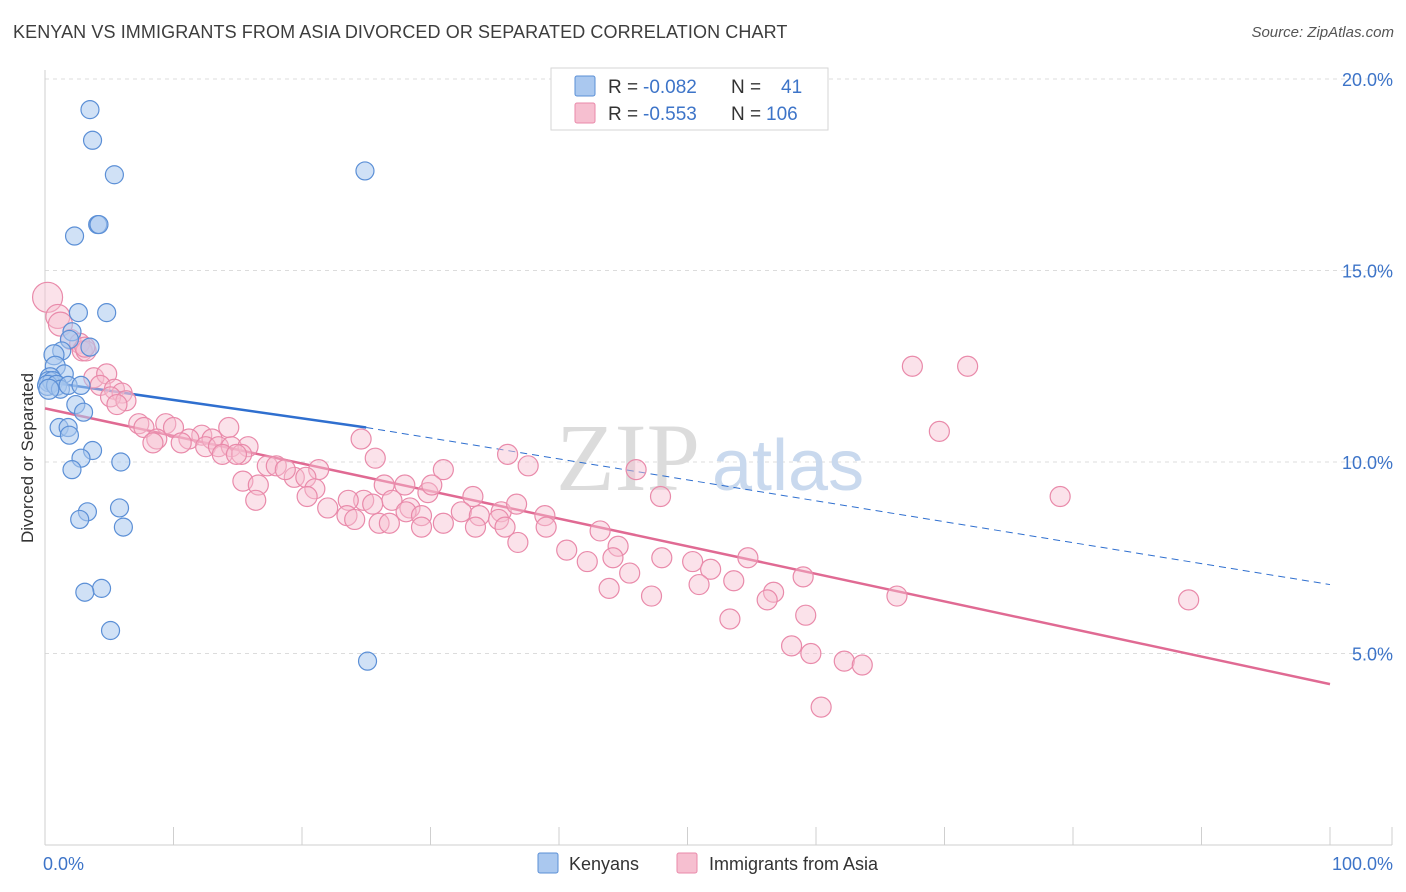 This screenshot has width=1406, height=892. I want to click on y-tick-label: 15.0%, so click(1367, 272).